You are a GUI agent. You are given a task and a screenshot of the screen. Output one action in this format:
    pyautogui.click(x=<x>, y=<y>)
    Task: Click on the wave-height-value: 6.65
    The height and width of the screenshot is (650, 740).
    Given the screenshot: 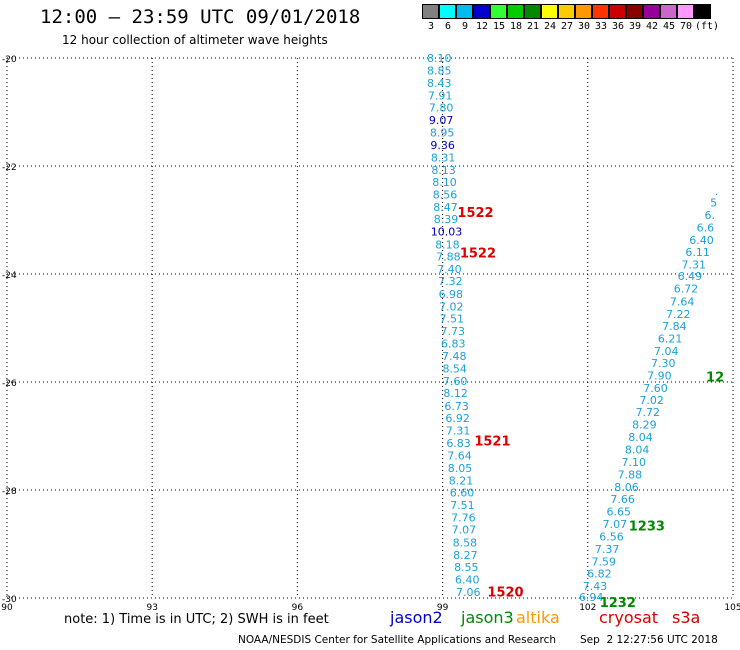 What is the action you would take?
    pyautogui.click(x=619, y=512)
    